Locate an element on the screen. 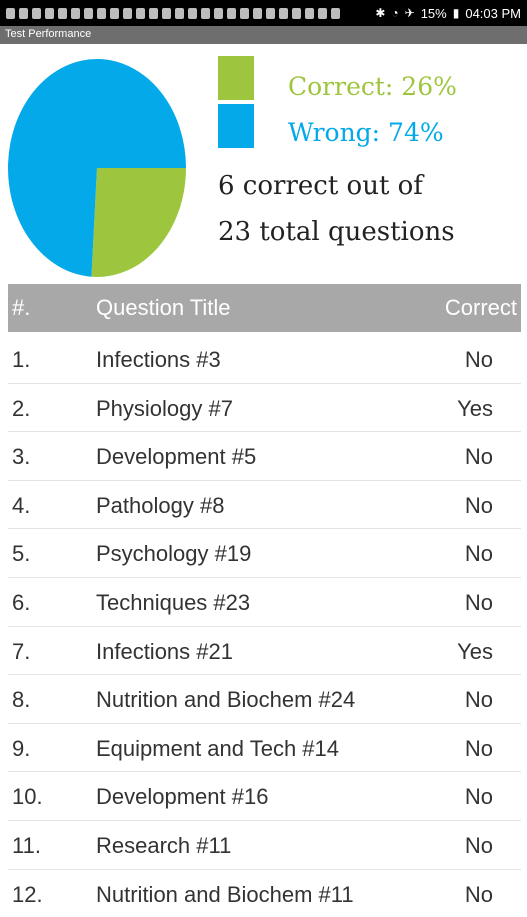 This screenshot has height=917, width=527. row-question-title: Development #5 is located at coordinates (176, 457).